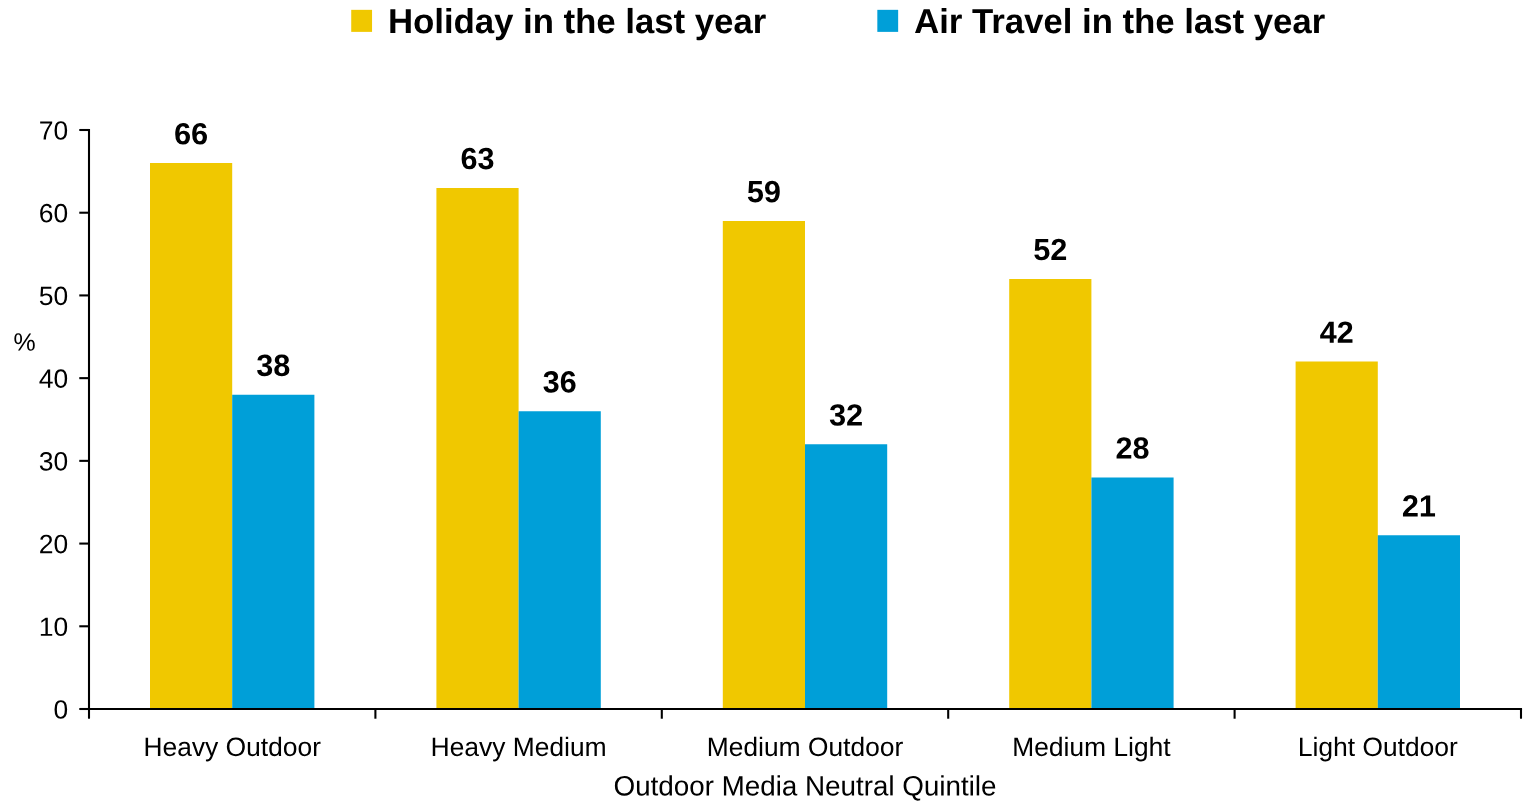  What do you see at coordinates (1379, 749) in the screenshot?
I see `x-tick-label: Light Outdoor` at bounding box center [1379, 749].